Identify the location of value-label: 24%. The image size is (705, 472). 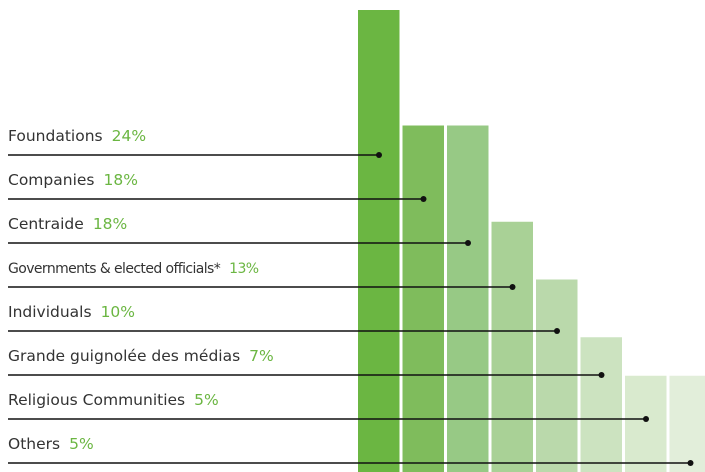
(129, 136).